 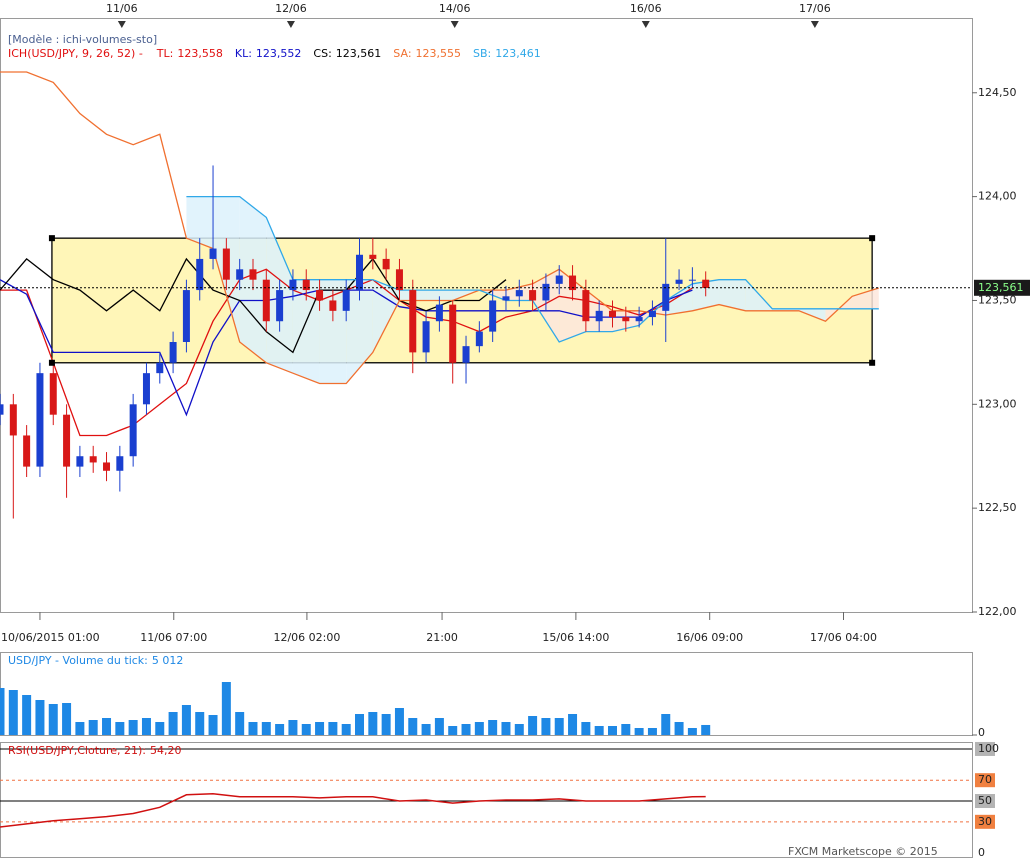 I want to click on y-tick-label: 124,50, so click(x=997, y=92).